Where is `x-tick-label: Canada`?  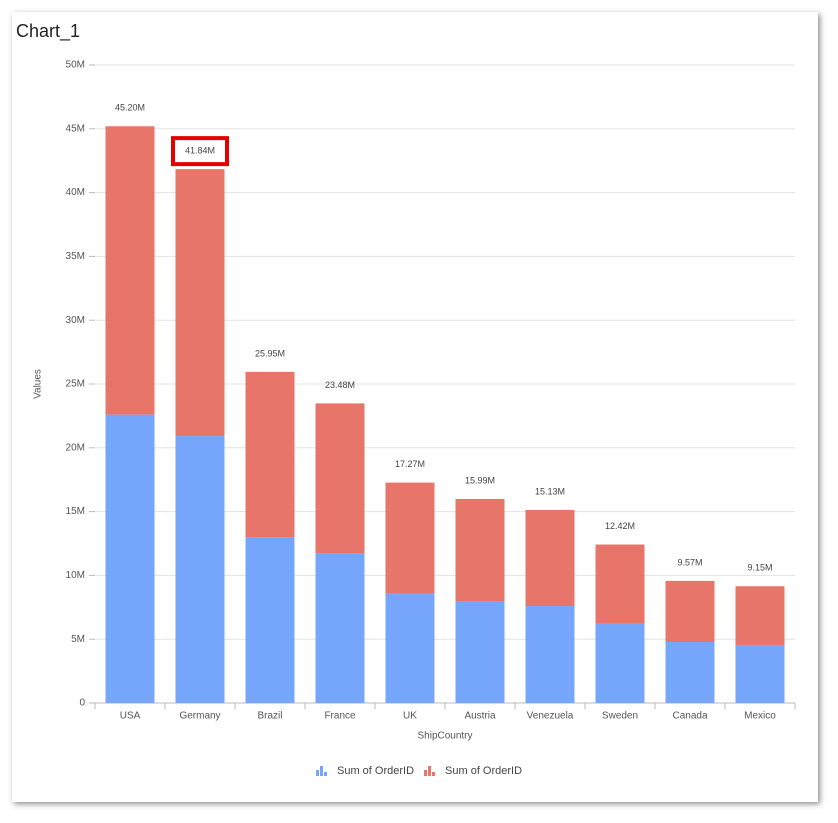
x-tick-label: Canada is located at coordinates (689, 716).